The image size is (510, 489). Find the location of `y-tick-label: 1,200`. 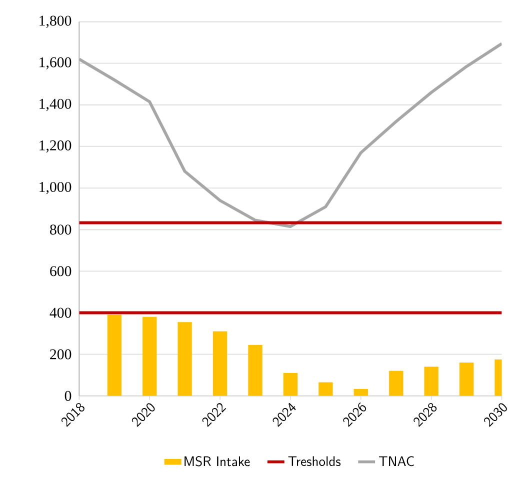

y-tick-label: 1,200 is located at coordinates (56, 146).